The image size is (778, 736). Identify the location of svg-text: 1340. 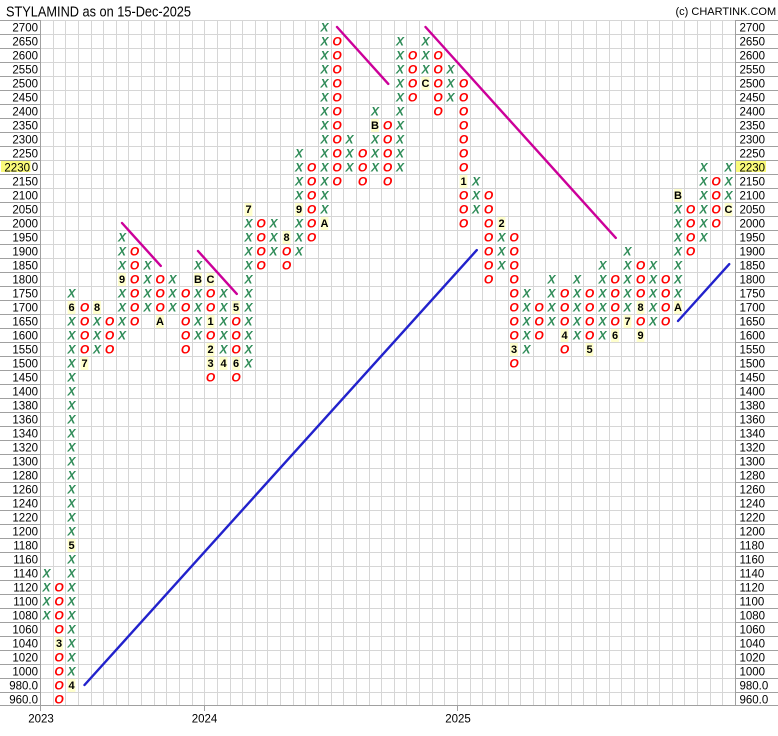
(753, 434).